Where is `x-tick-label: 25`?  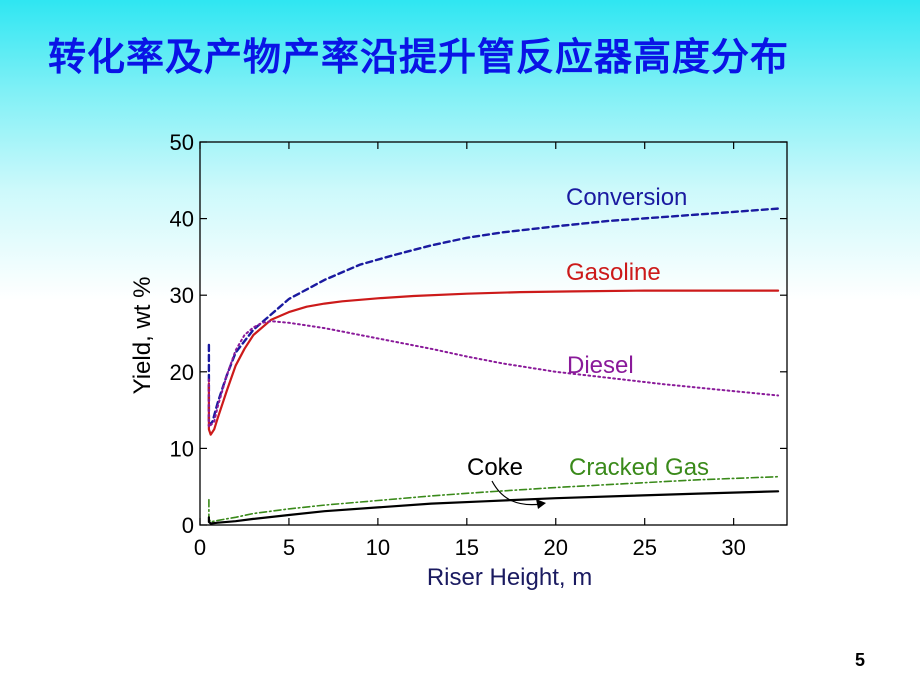
x-tick-label: 25 is located at coordinates (644, 547).